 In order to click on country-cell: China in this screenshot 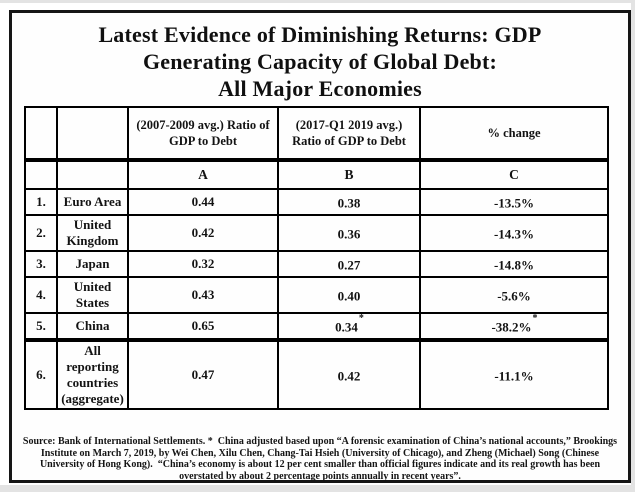, I will do `click(92, 327)`.